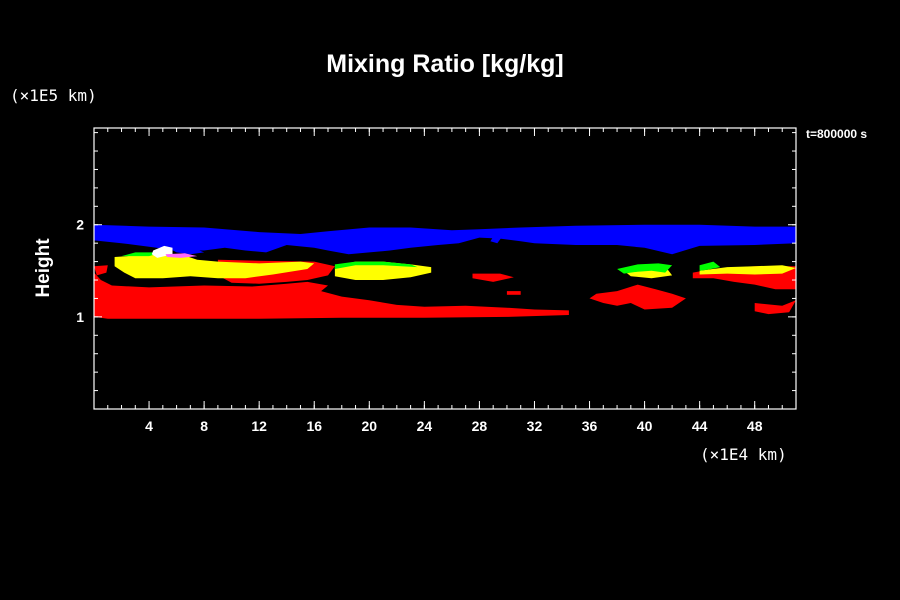 Image resolution: width=900 pixels, height=600 pixels. Describe the element at coordinates (743, 454) in the screenshot. I see `x-unit-label: (×1E4 km)` at that location.